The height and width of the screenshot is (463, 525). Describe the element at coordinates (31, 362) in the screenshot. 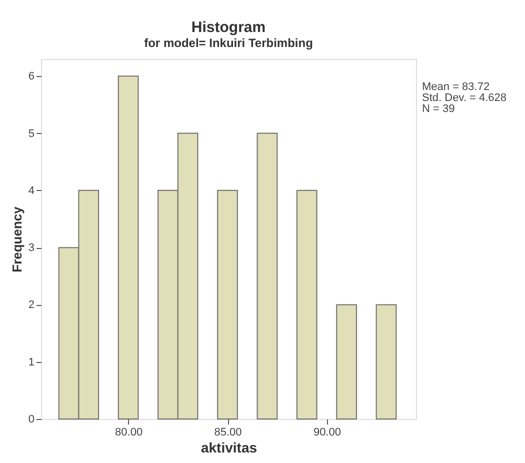

I see `y-tick-label: 1` at that location.